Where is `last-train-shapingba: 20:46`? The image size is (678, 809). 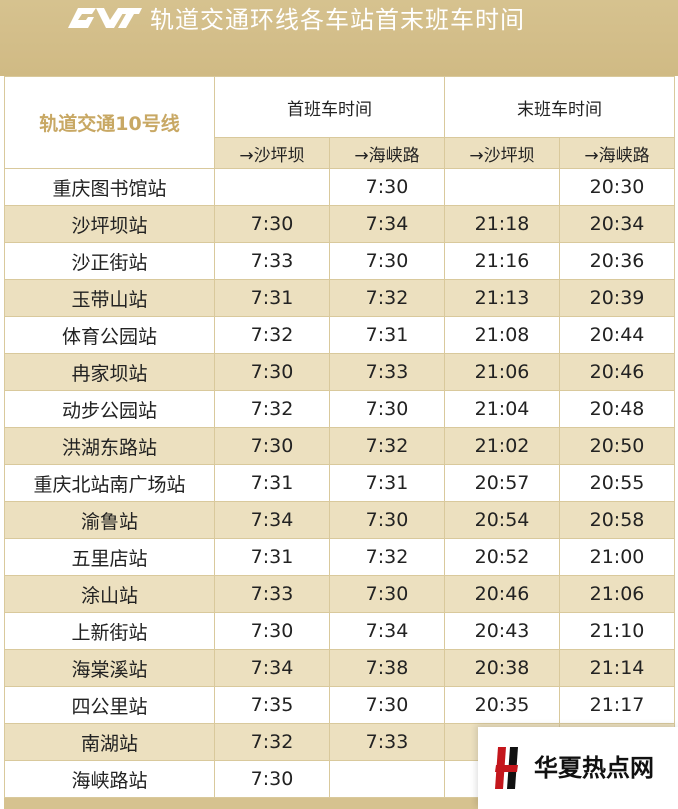
last-train-shapingba: 20:46 is located at coordinates (502, 594).